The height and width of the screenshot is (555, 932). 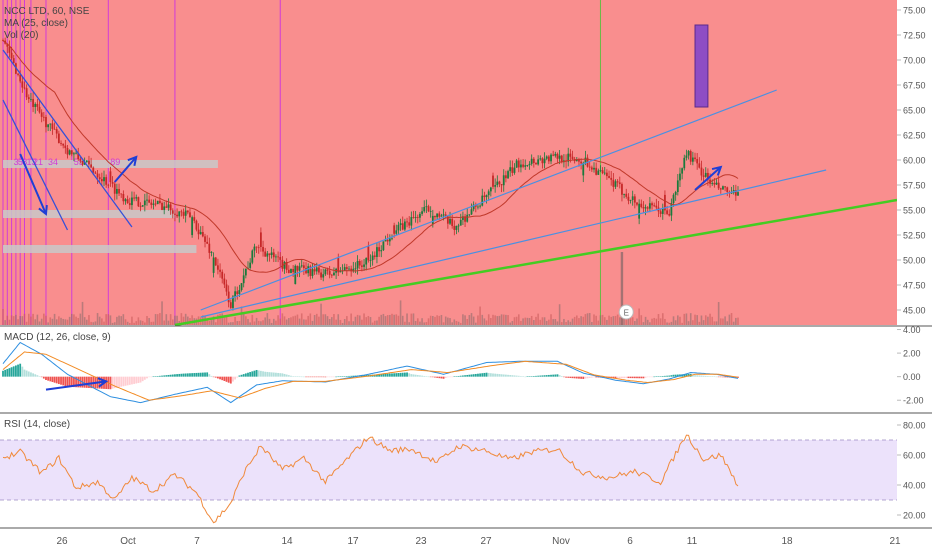 What do you see at coordinates (701, 66) in the screenshot?
I see `target-box` at bounding box center [701, 66].